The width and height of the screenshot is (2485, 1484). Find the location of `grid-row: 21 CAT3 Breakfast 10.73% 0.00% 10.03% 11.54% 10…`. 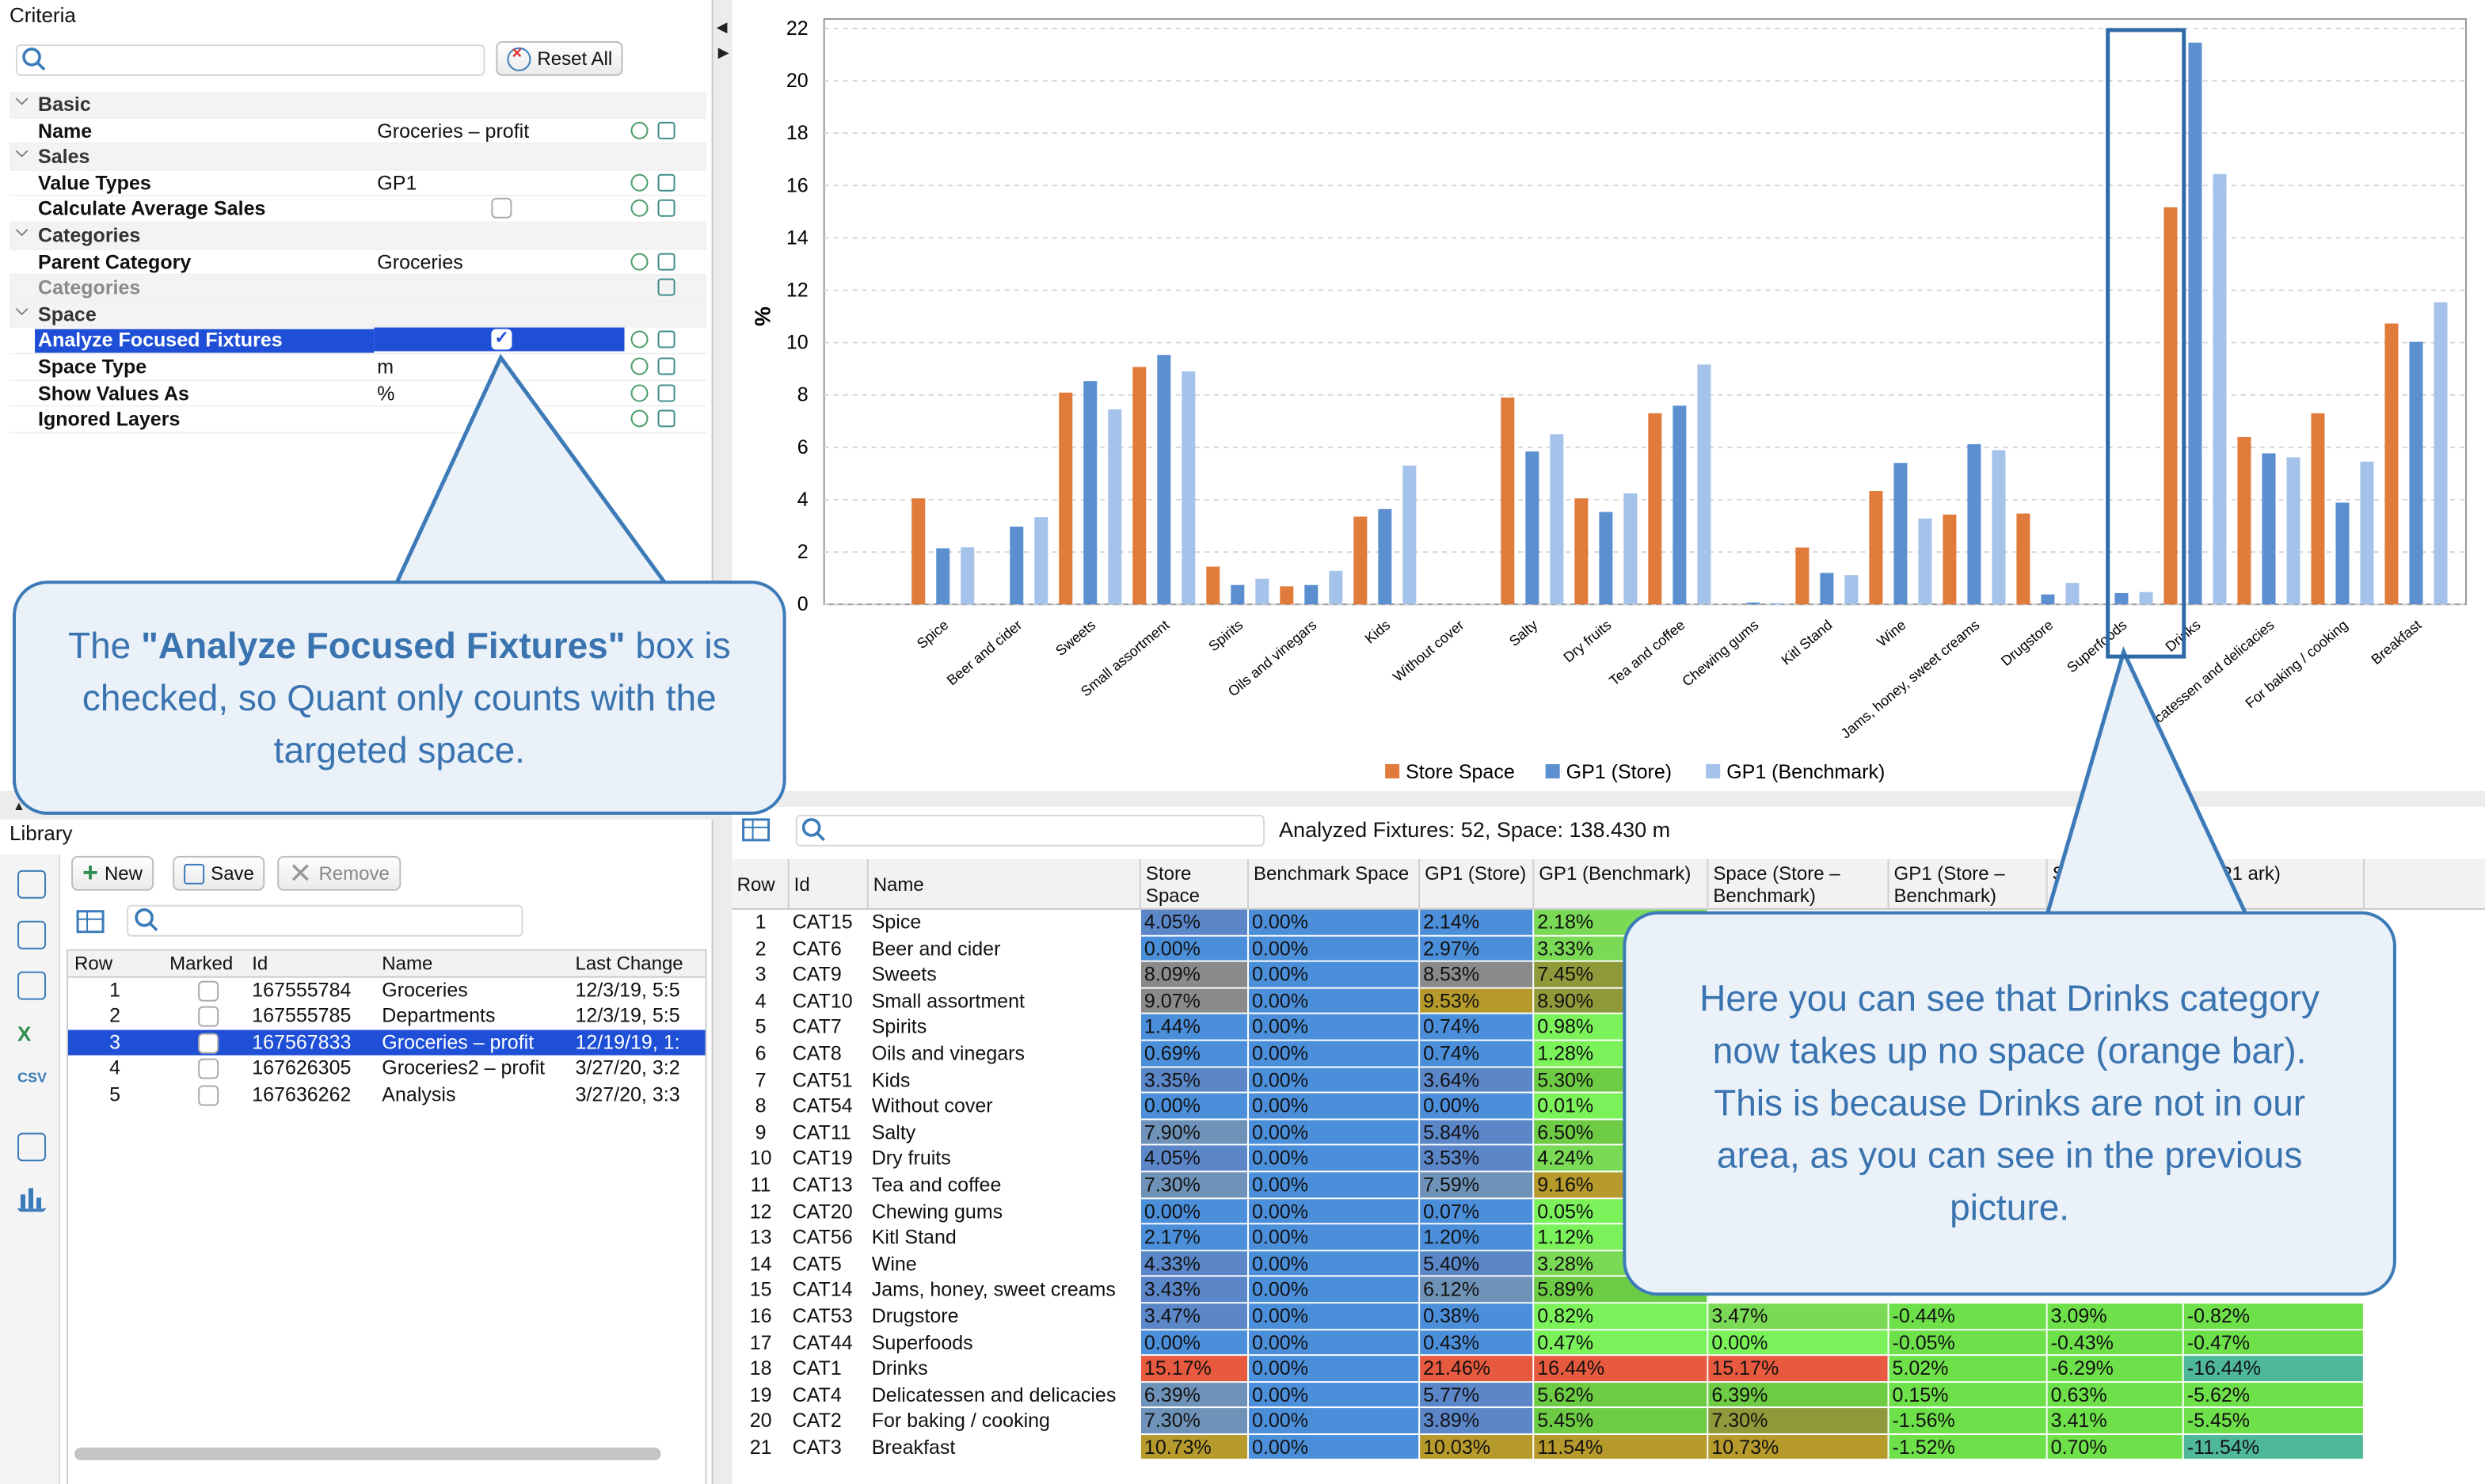

grid-row: 21 CAT3 Breakfast 10.73% 0.00% 10.03% 11.54% 10… is located at coordinates (1609, 1448).